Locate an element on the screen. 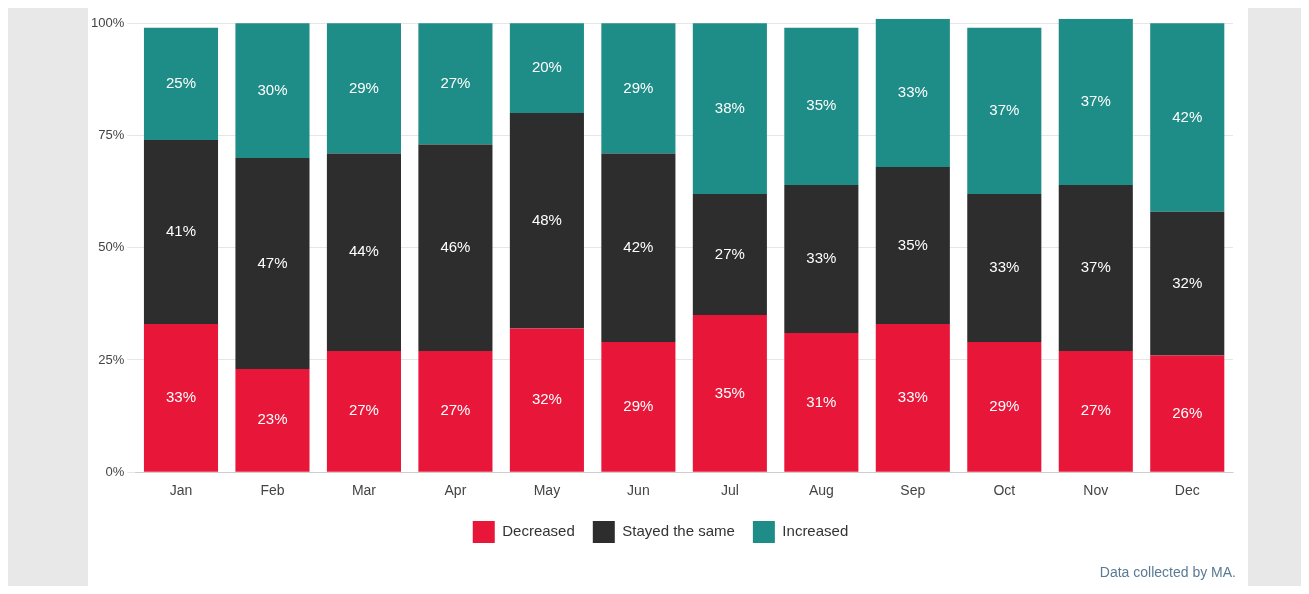 This screenshot has width=1309, height=594. y-tick-label: 100% is located at coordinates (108, 22).